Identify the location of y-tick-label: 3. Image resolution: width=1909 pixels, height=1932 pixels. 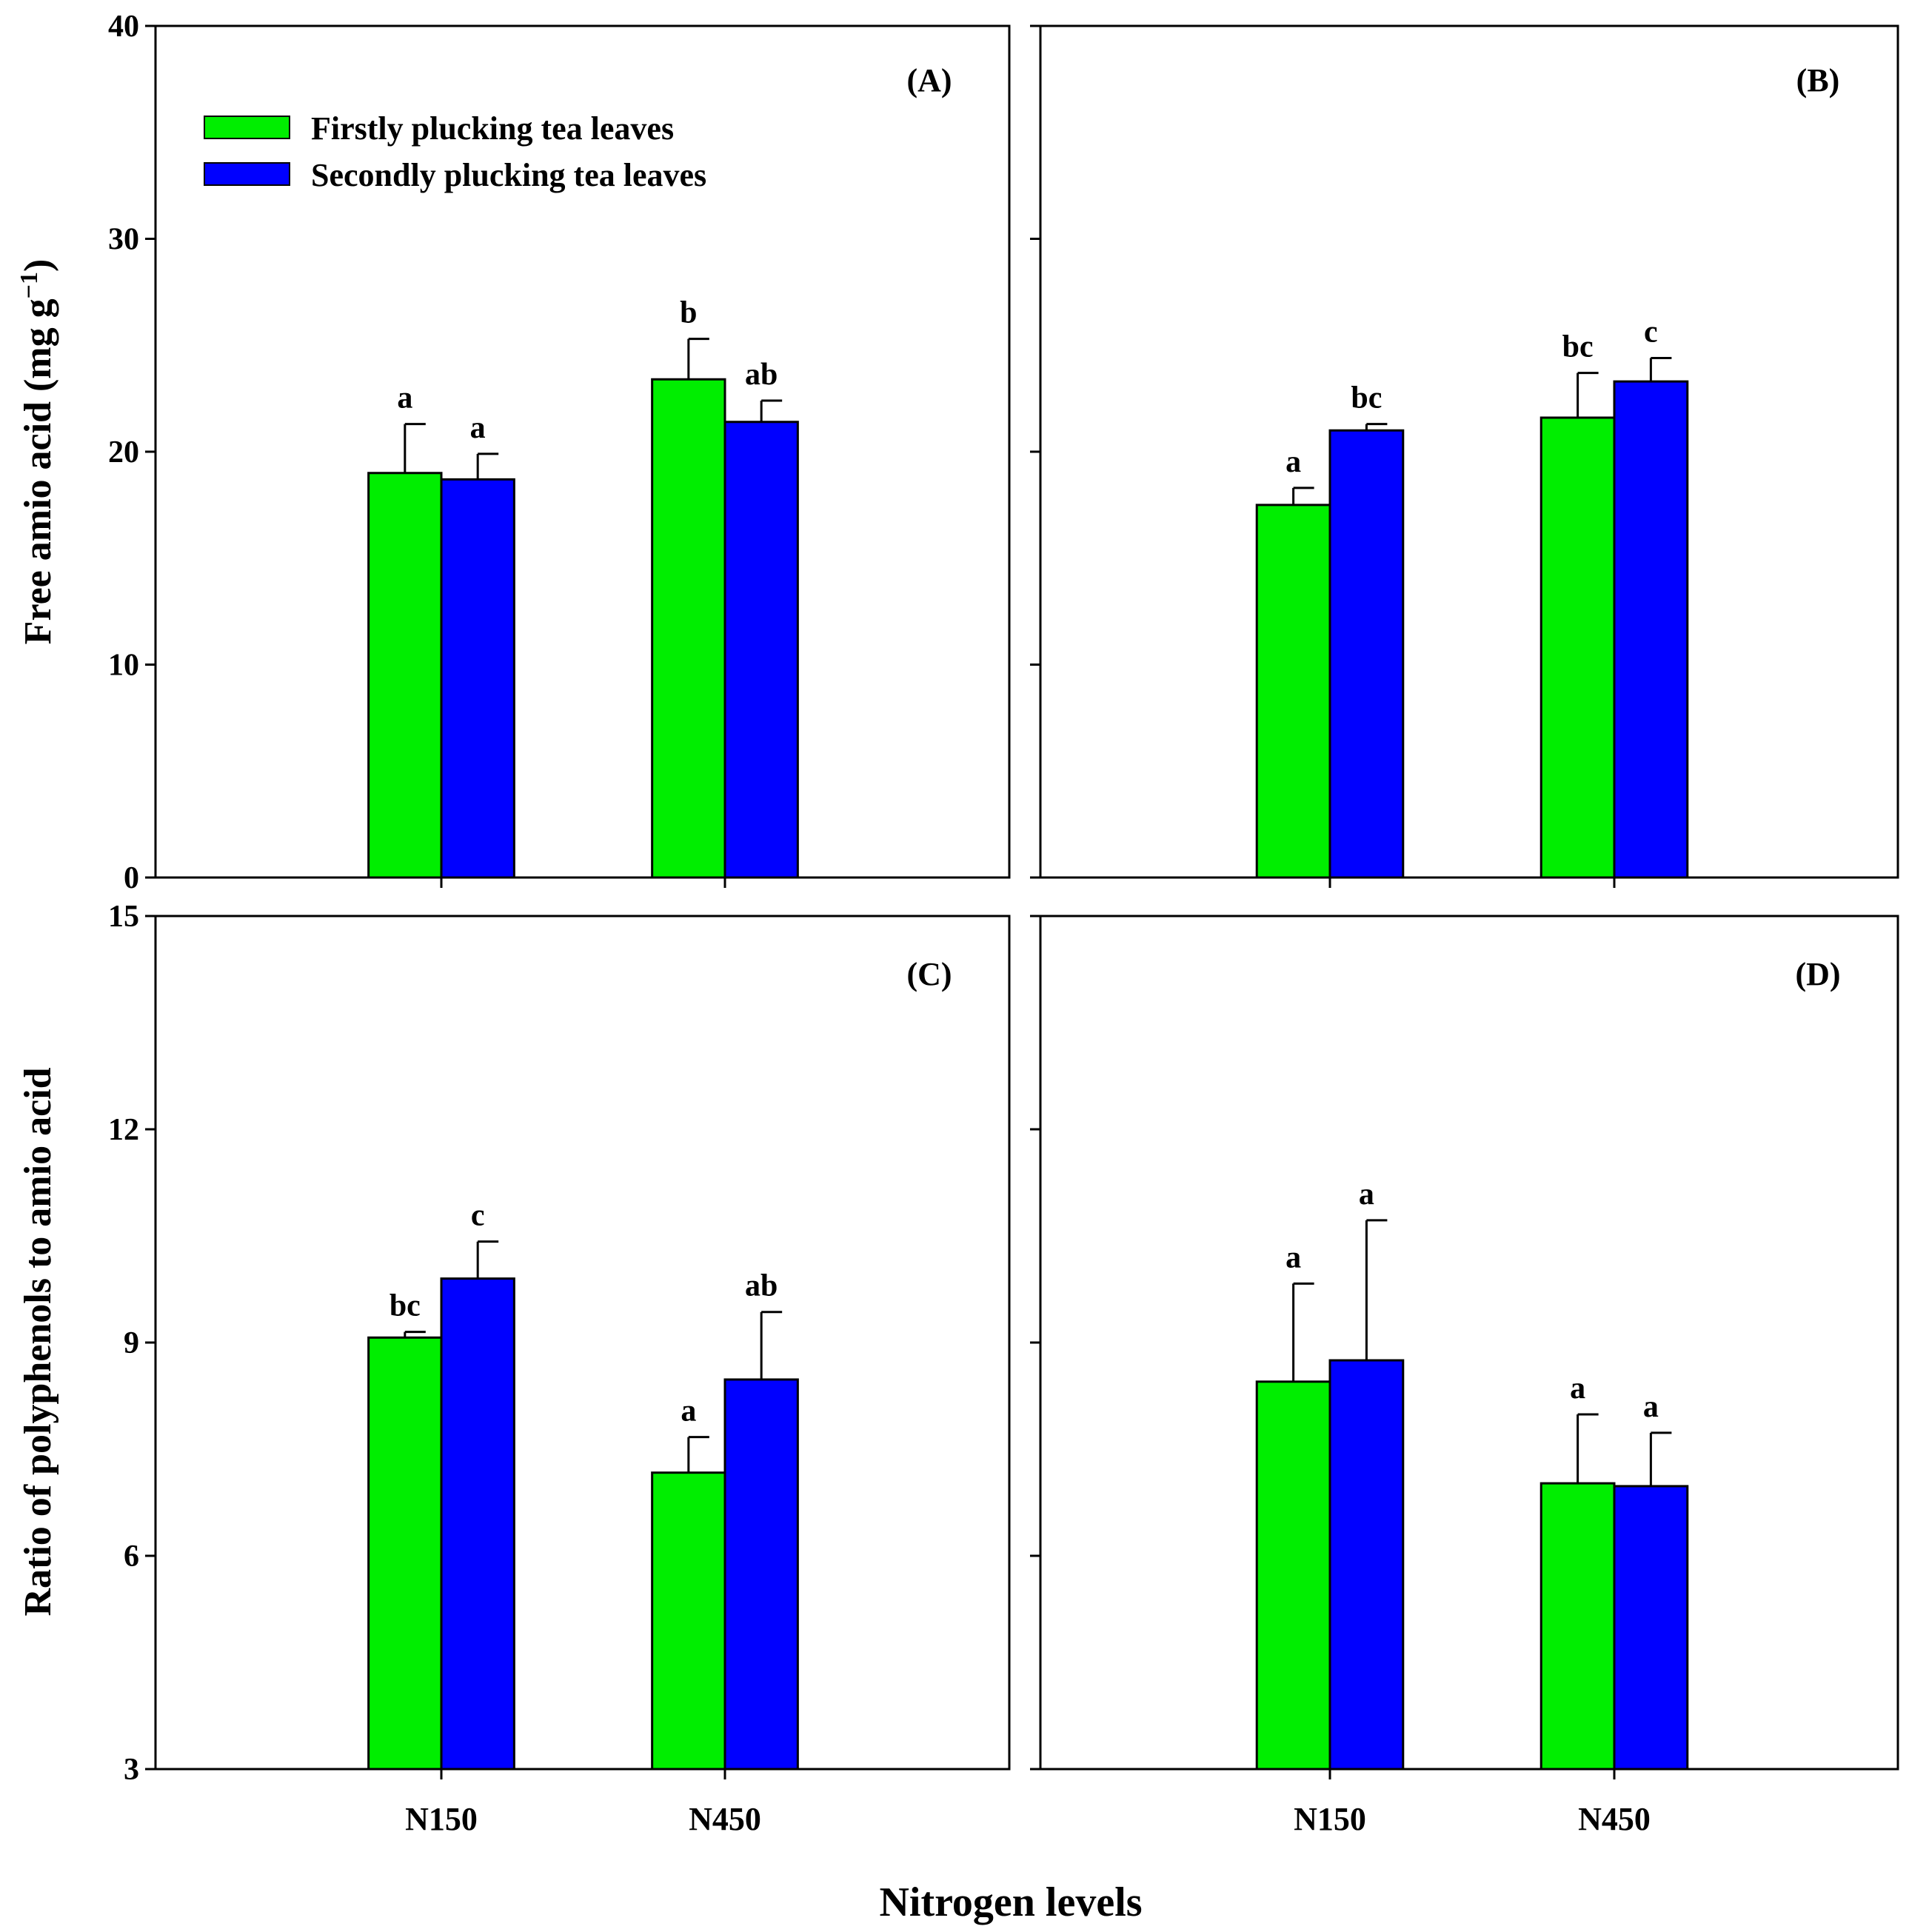
(131, 1770).